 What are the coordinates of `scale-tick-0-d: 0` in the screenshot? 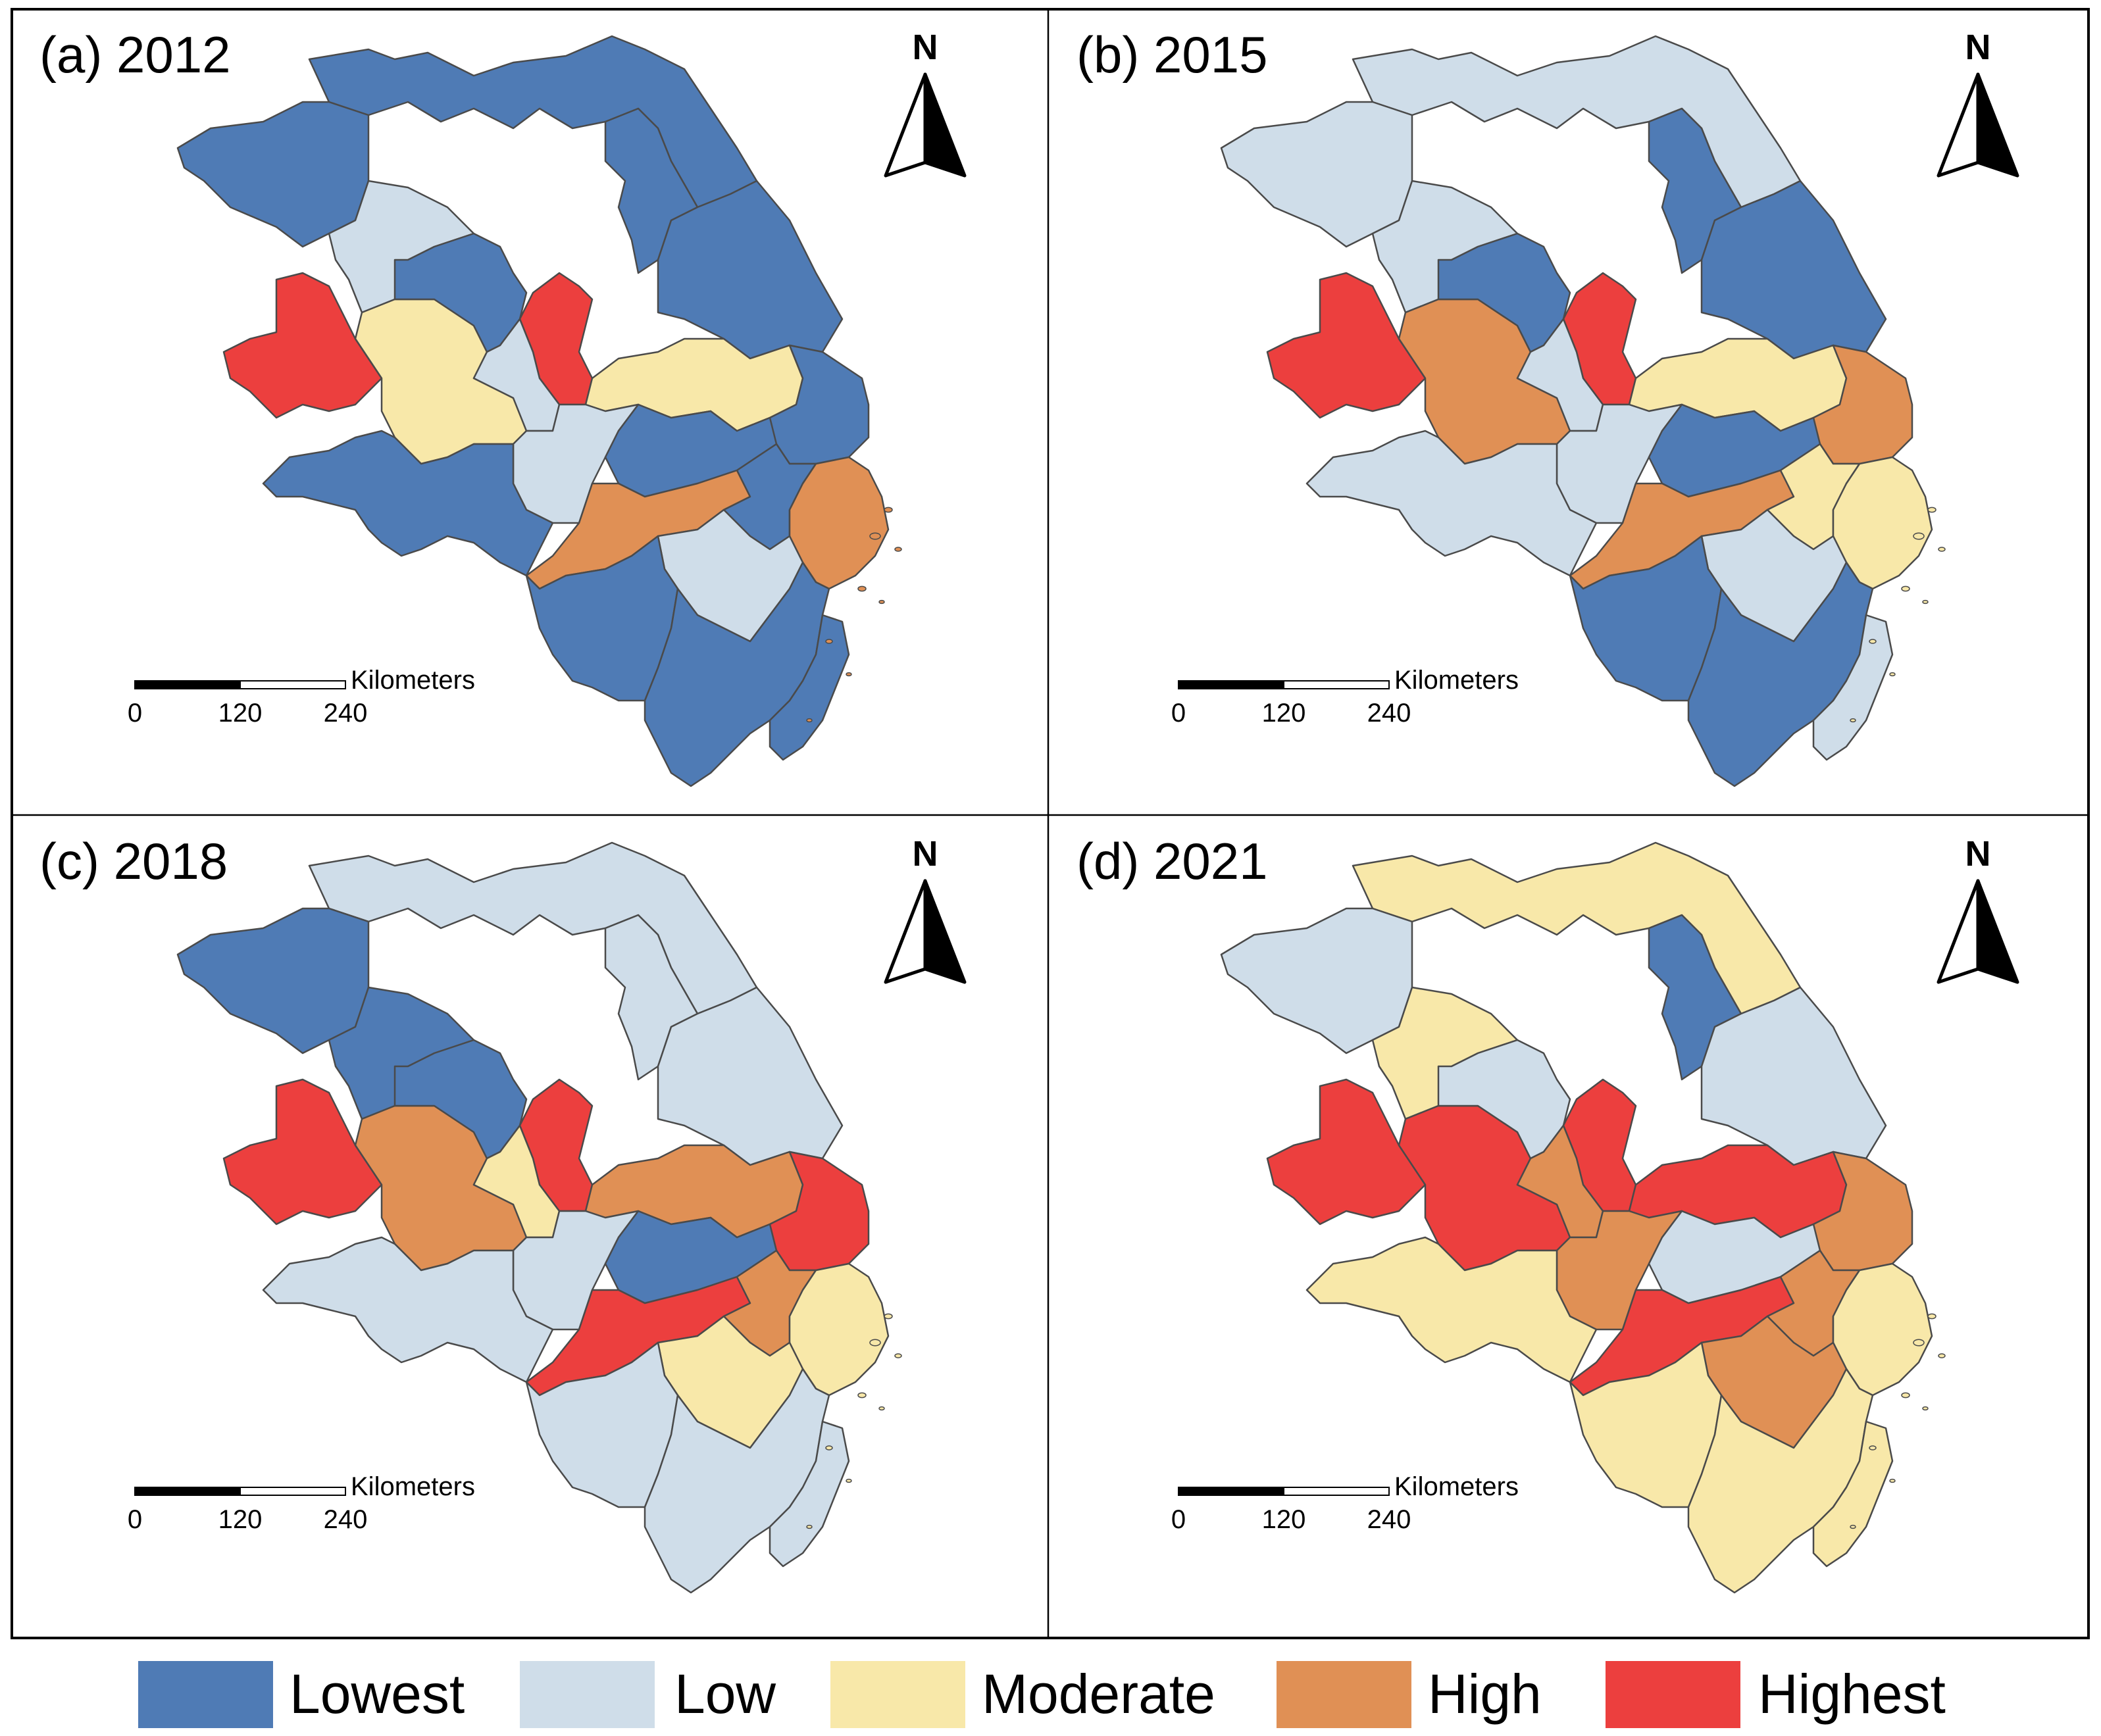 It's located at (1178, 1520).